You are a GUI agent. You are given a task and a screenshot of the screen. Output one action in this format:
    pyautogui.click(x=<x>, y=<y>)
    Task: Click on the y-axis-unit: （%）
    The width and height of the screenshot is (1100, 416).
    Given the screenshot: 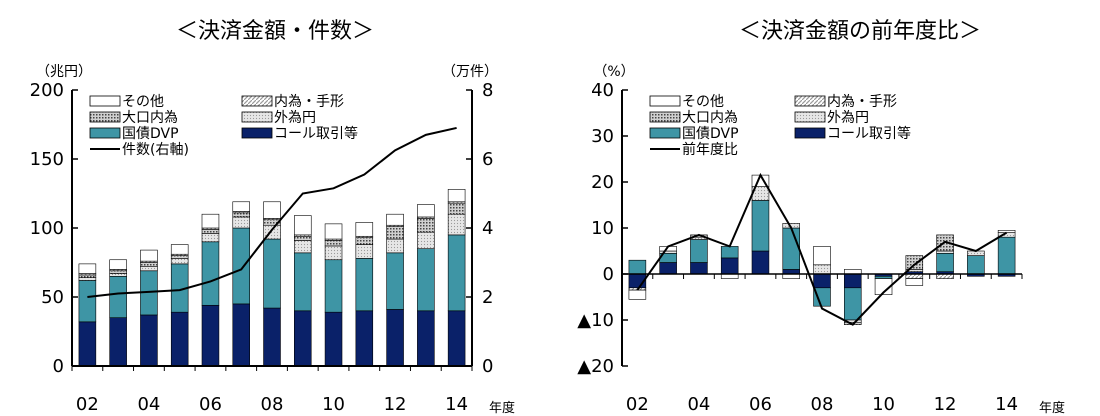 What is the action you would take?
    pyautogui.click(x=613, y=72)
    